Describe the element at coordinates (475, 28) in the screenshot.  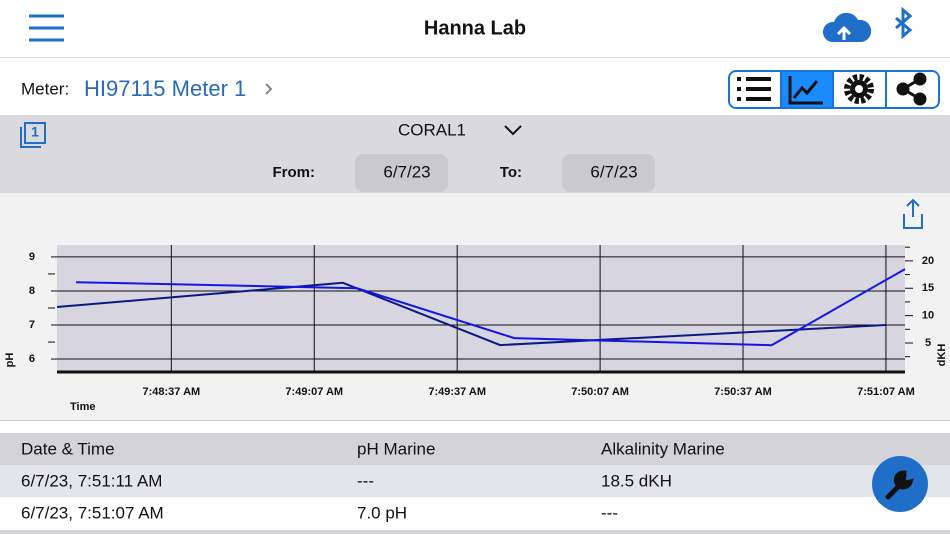
I see `app-title: Hanna Lab` at that location.